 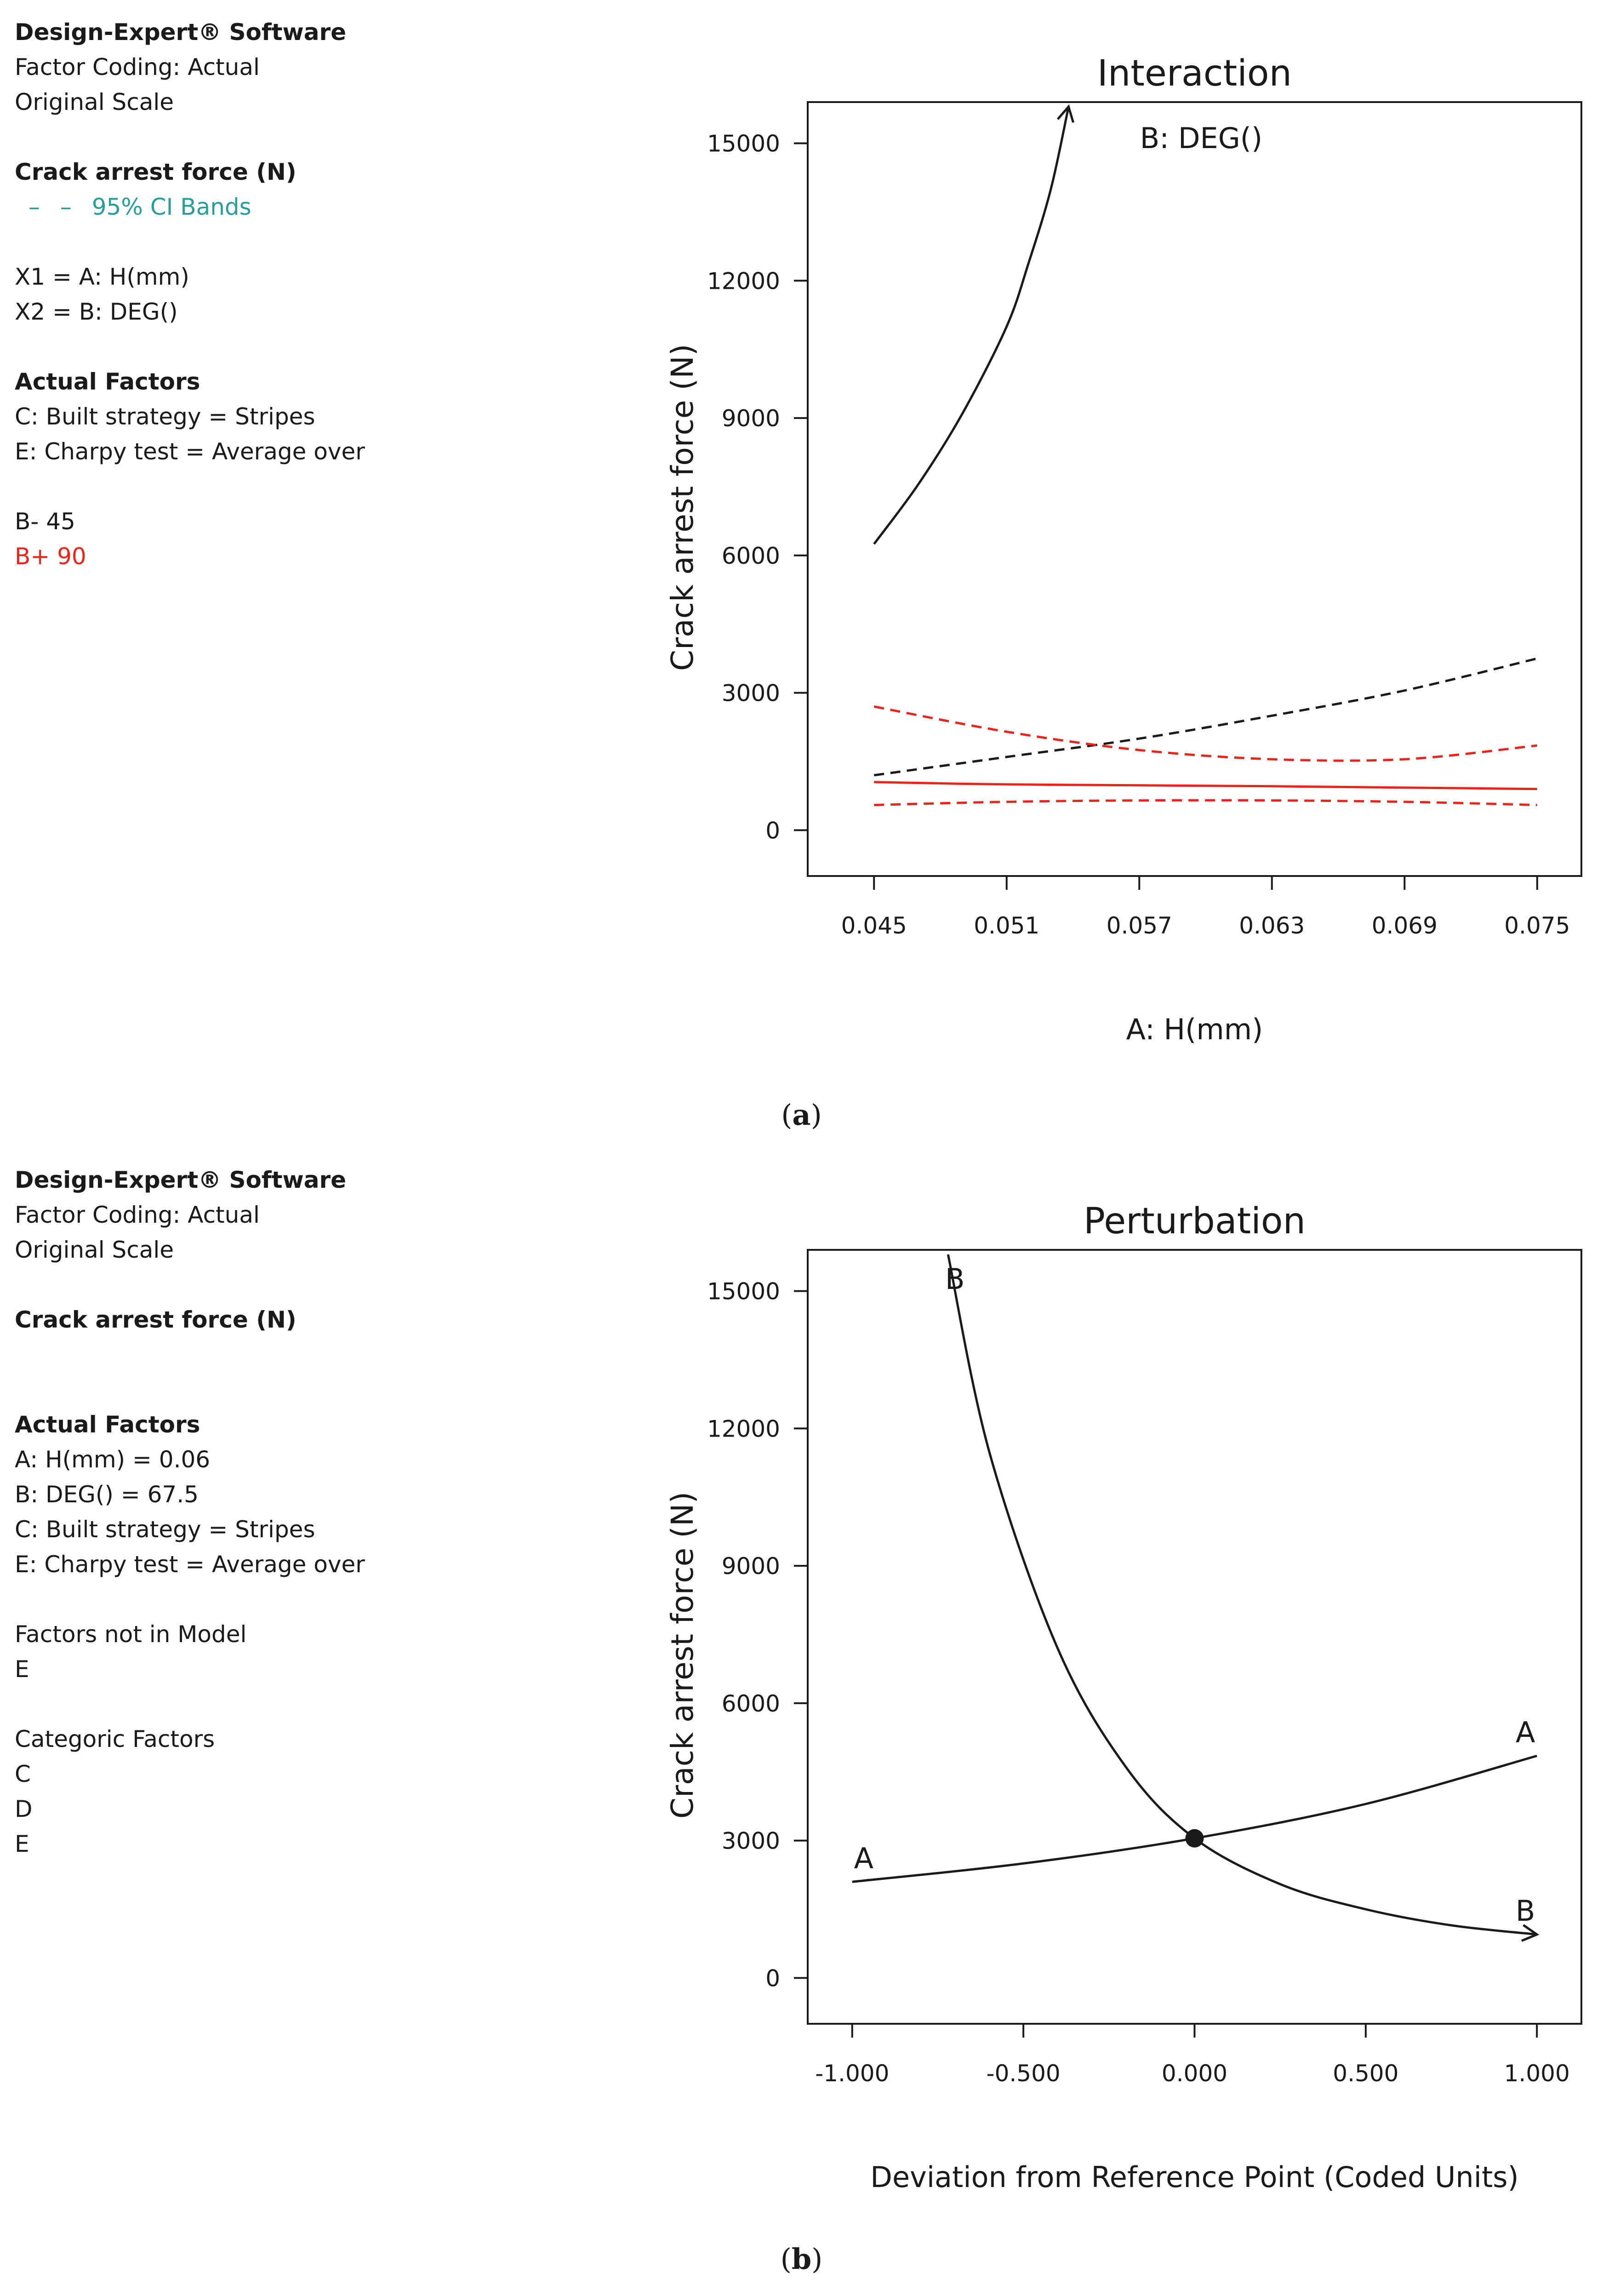 What do you see at coordinates (1272, 925) in the screenshot?
I see `x-tick-label: 0.063` at bounding box center [1272, 925].